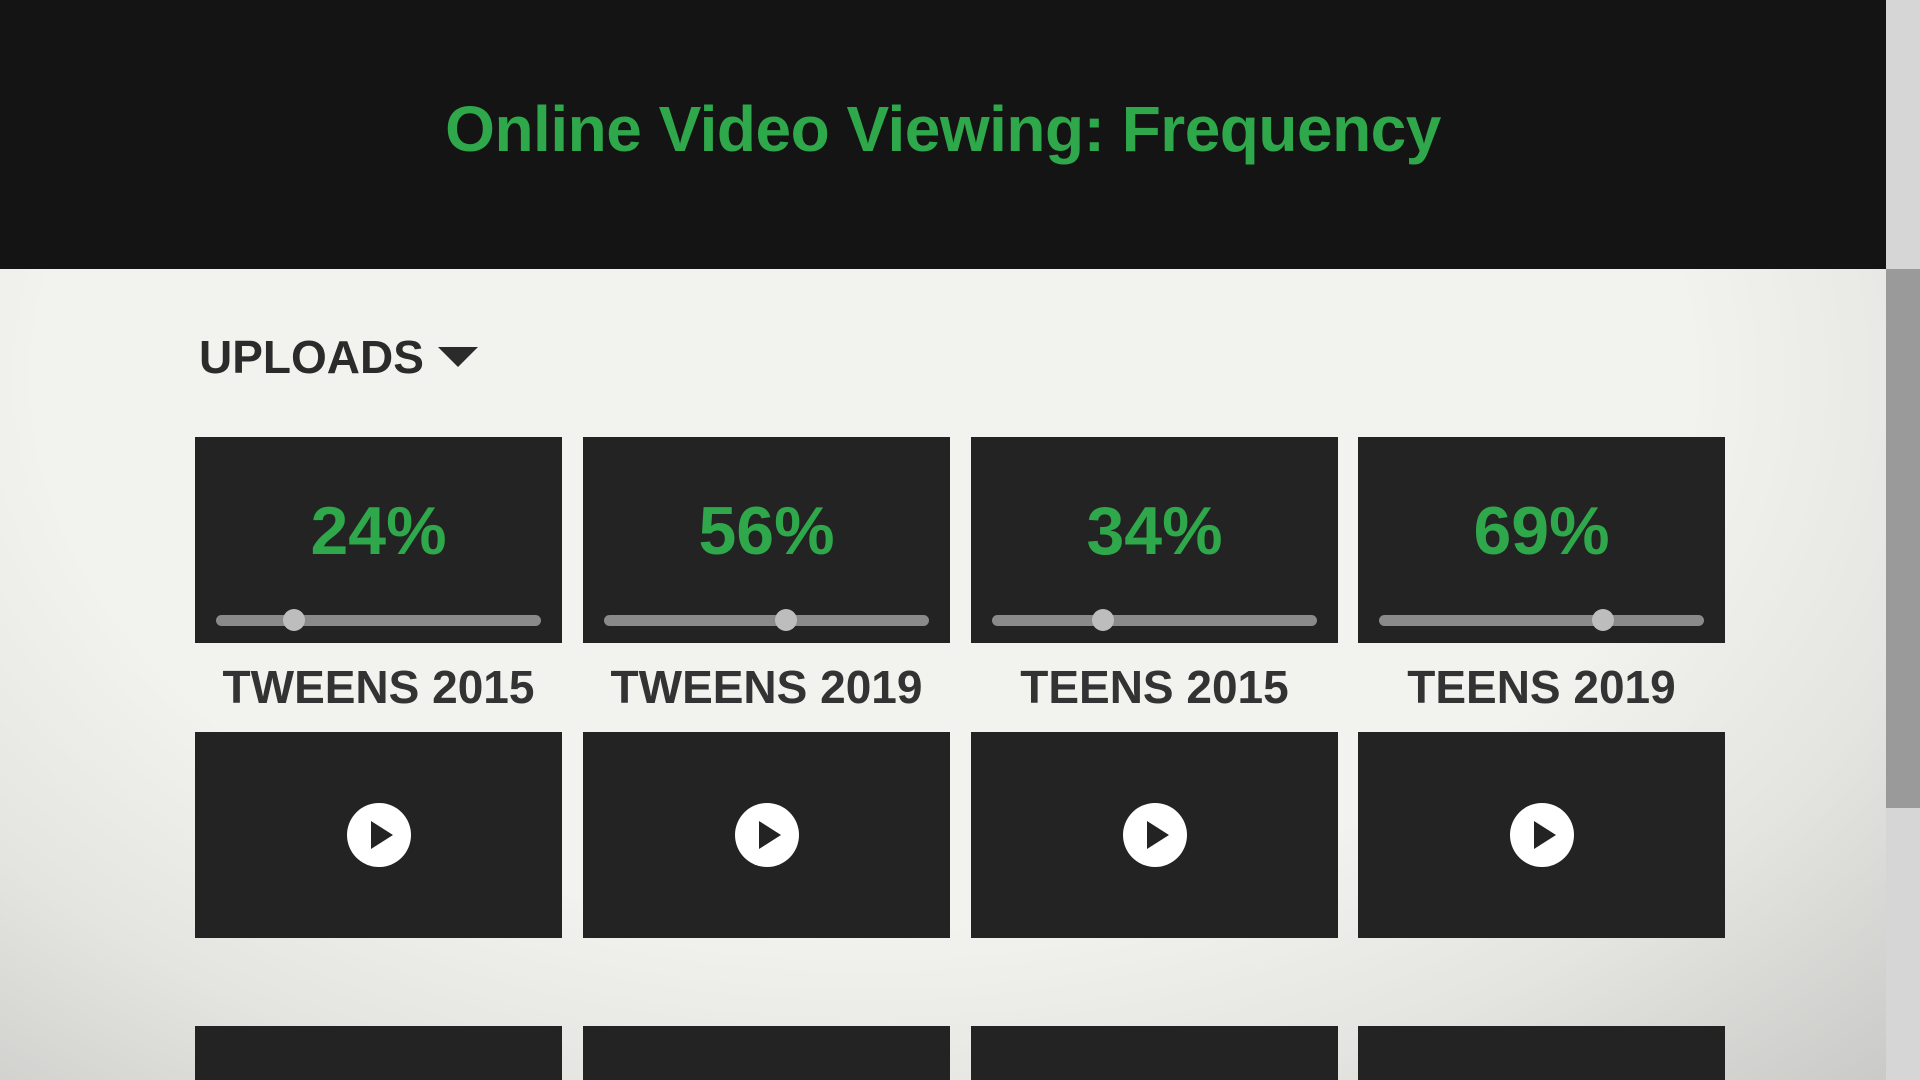 The height and width of the screenshot is (1080, 1920). What do you see at coordinates (378, 687) in the screenshot?
I see `card-label: TWEENS 2015` at bounding box center [378, 687].